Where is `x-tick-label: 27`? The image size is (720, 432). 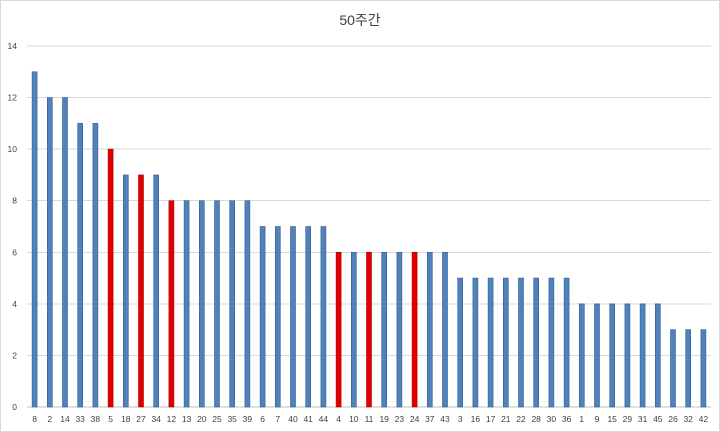
x-tick-label: 27 is located at coordinates (141, 419).